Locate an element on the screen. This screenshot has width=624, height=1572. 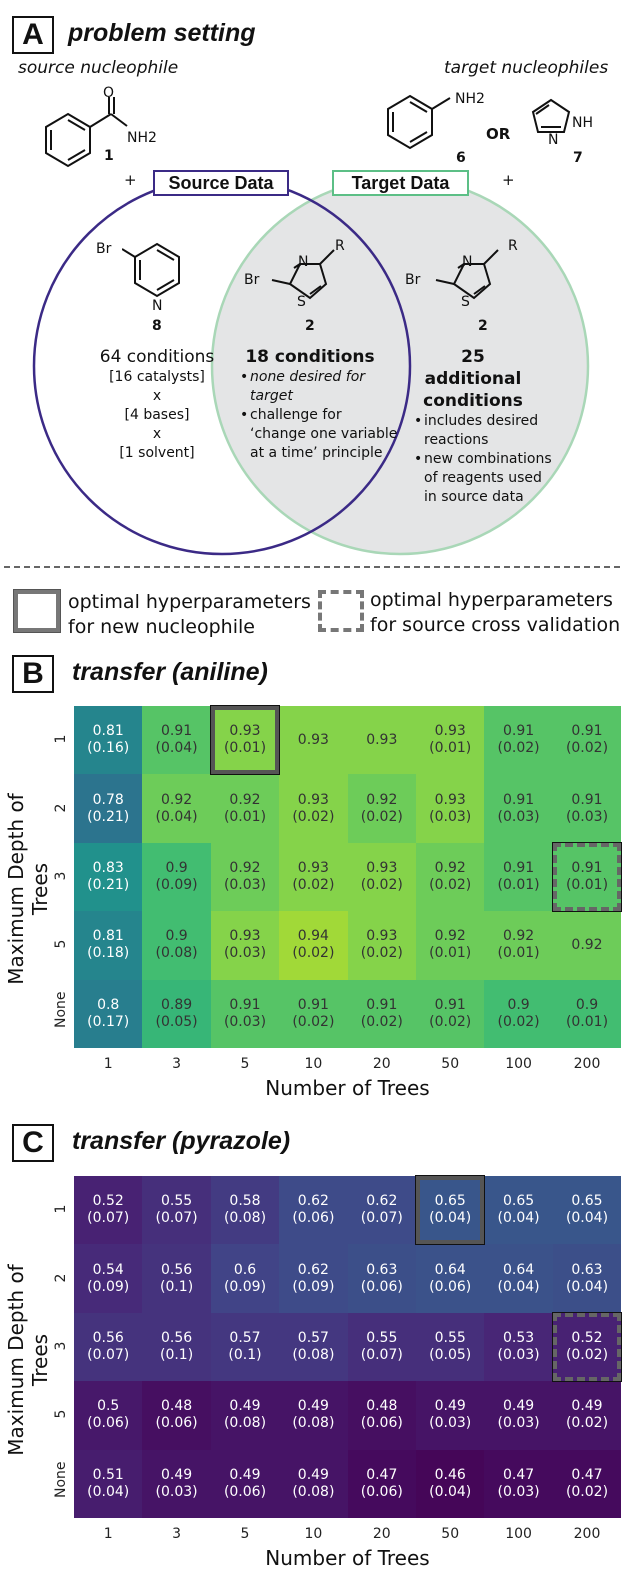
cell-mean: 0.65 is located at coordinates (519, 1201).